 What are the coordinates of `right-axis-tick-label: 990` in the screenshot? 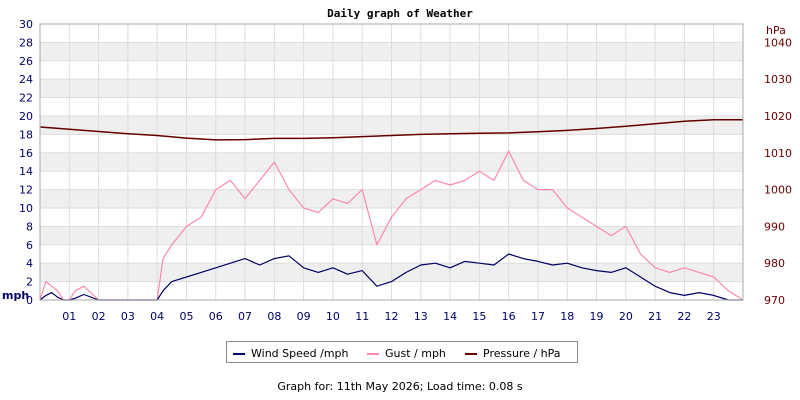 It's located at (774, 226).